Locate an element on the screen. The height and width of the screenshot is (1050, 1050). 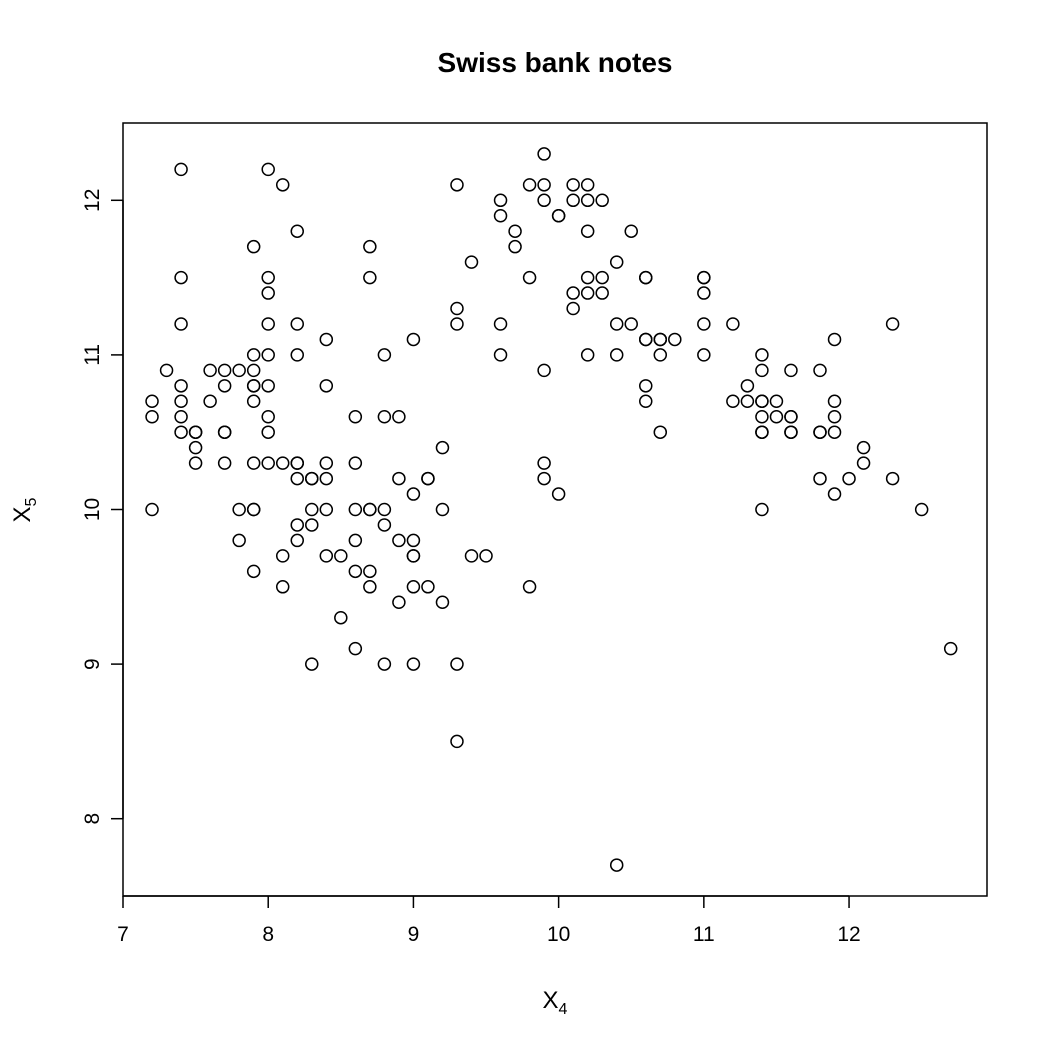
y-tick-label: 10 is located at coordinates (92, 509).